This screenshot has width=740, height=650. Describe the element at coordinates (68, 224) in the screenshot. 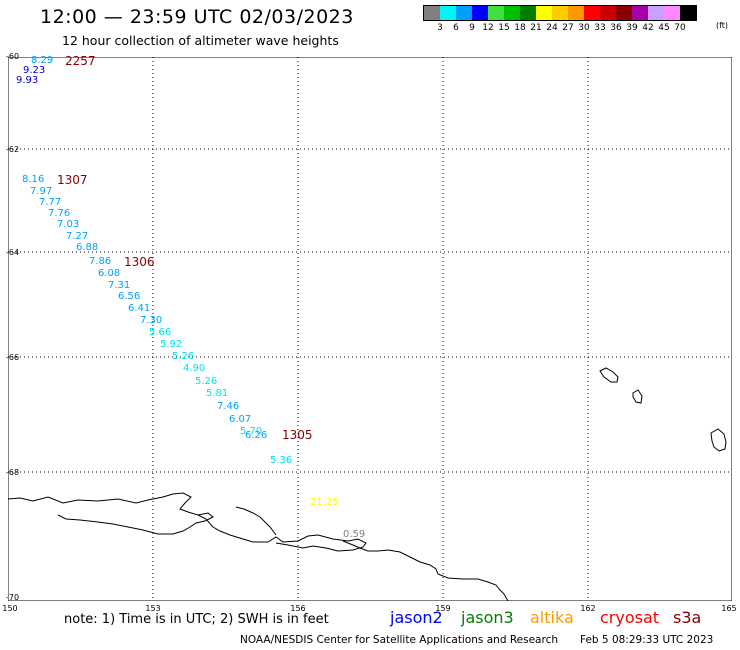

I see `wave-height-label: 7.03` at that location.